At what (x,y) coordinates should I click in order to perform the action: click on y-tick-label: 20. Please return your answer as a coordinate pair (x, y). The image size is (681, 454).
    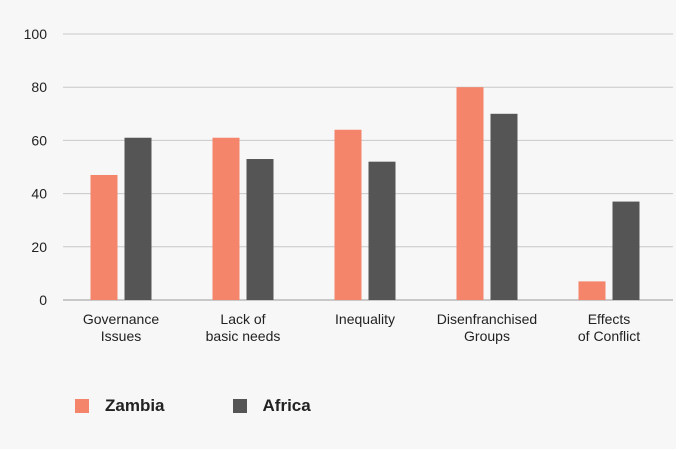
    Looking at the image, I should click on (39, 247).